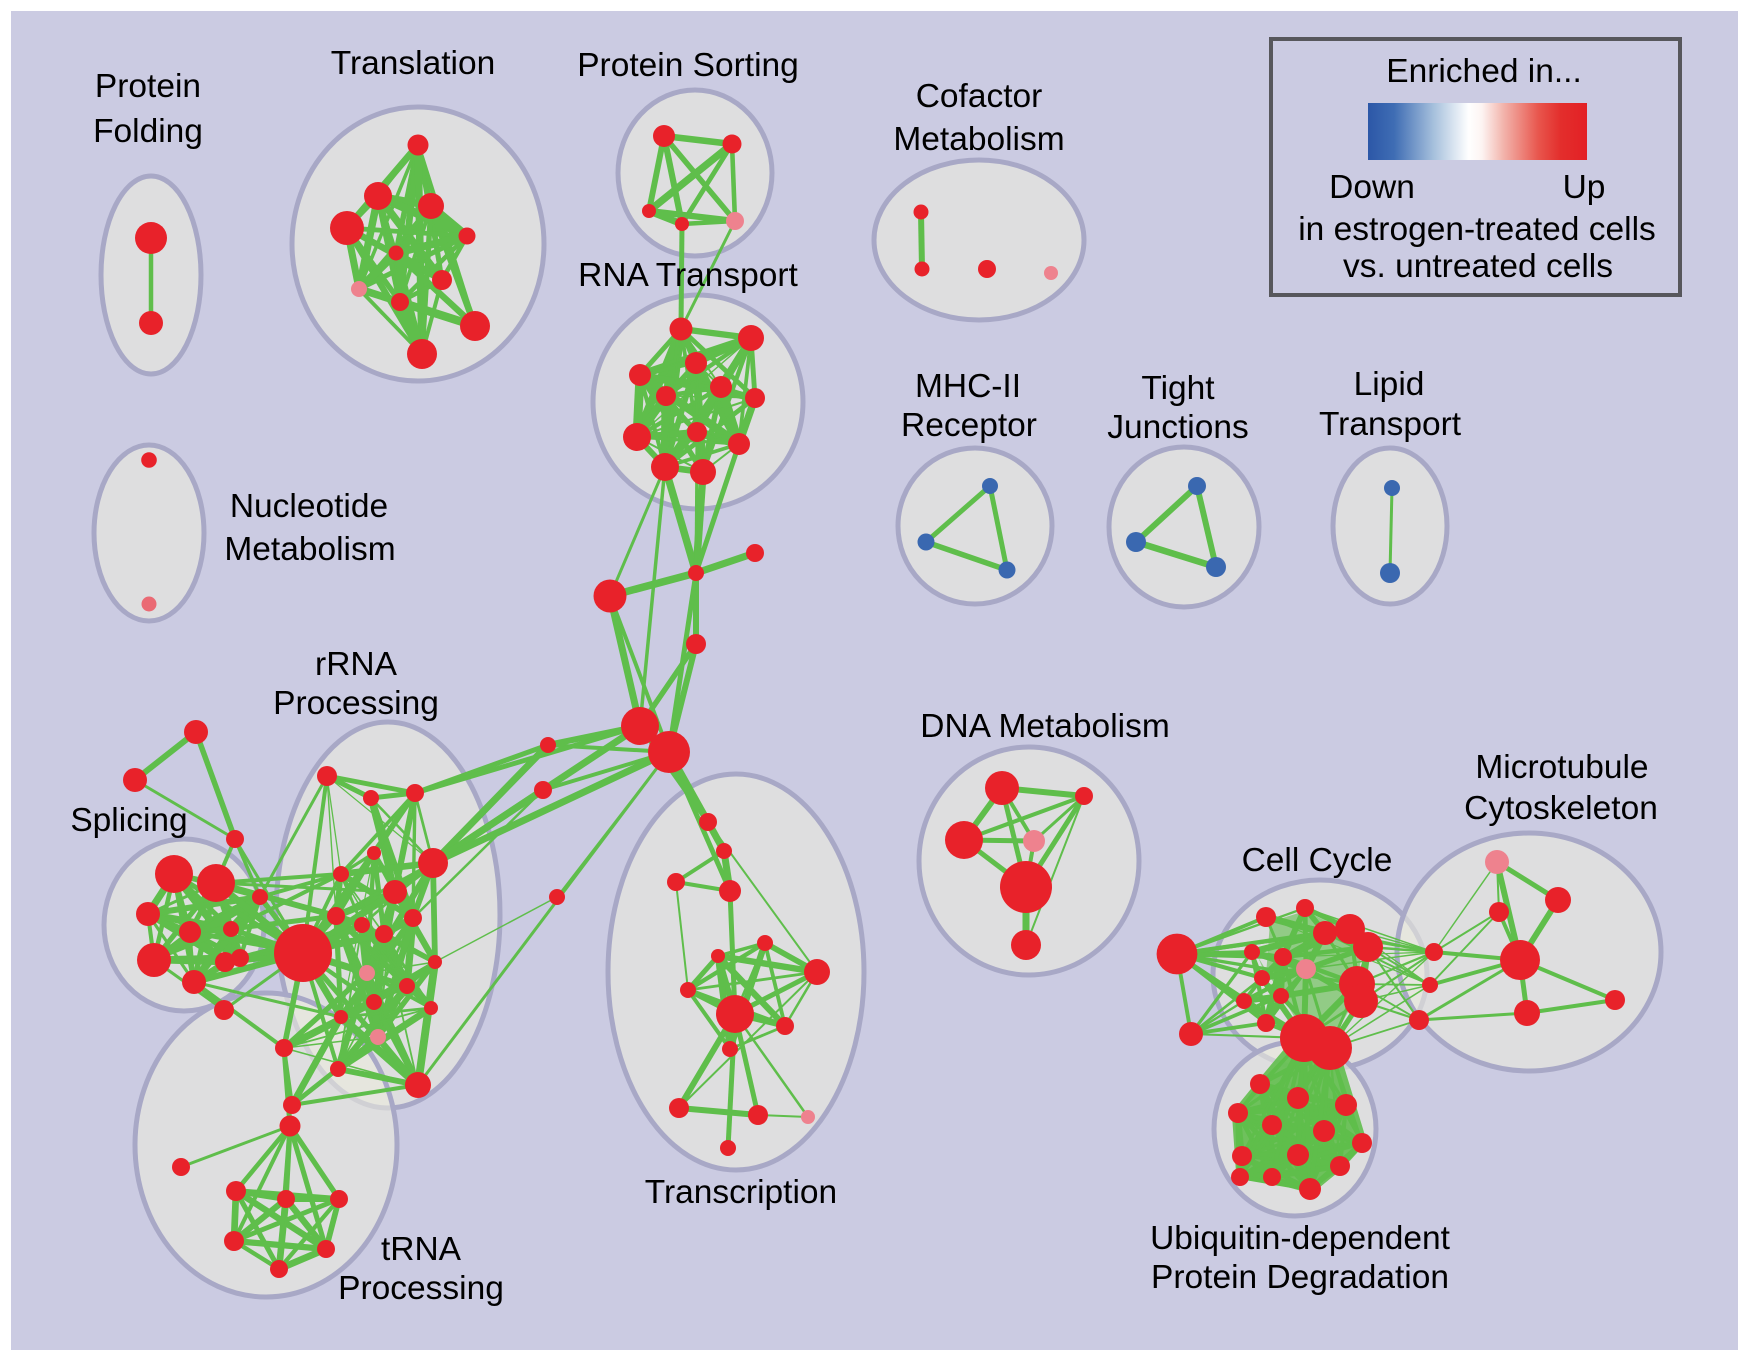 The height and width of the screenshot is (1360, 1750). I want to click on svg-text: vs. untreated cells, so click(1478, 266).